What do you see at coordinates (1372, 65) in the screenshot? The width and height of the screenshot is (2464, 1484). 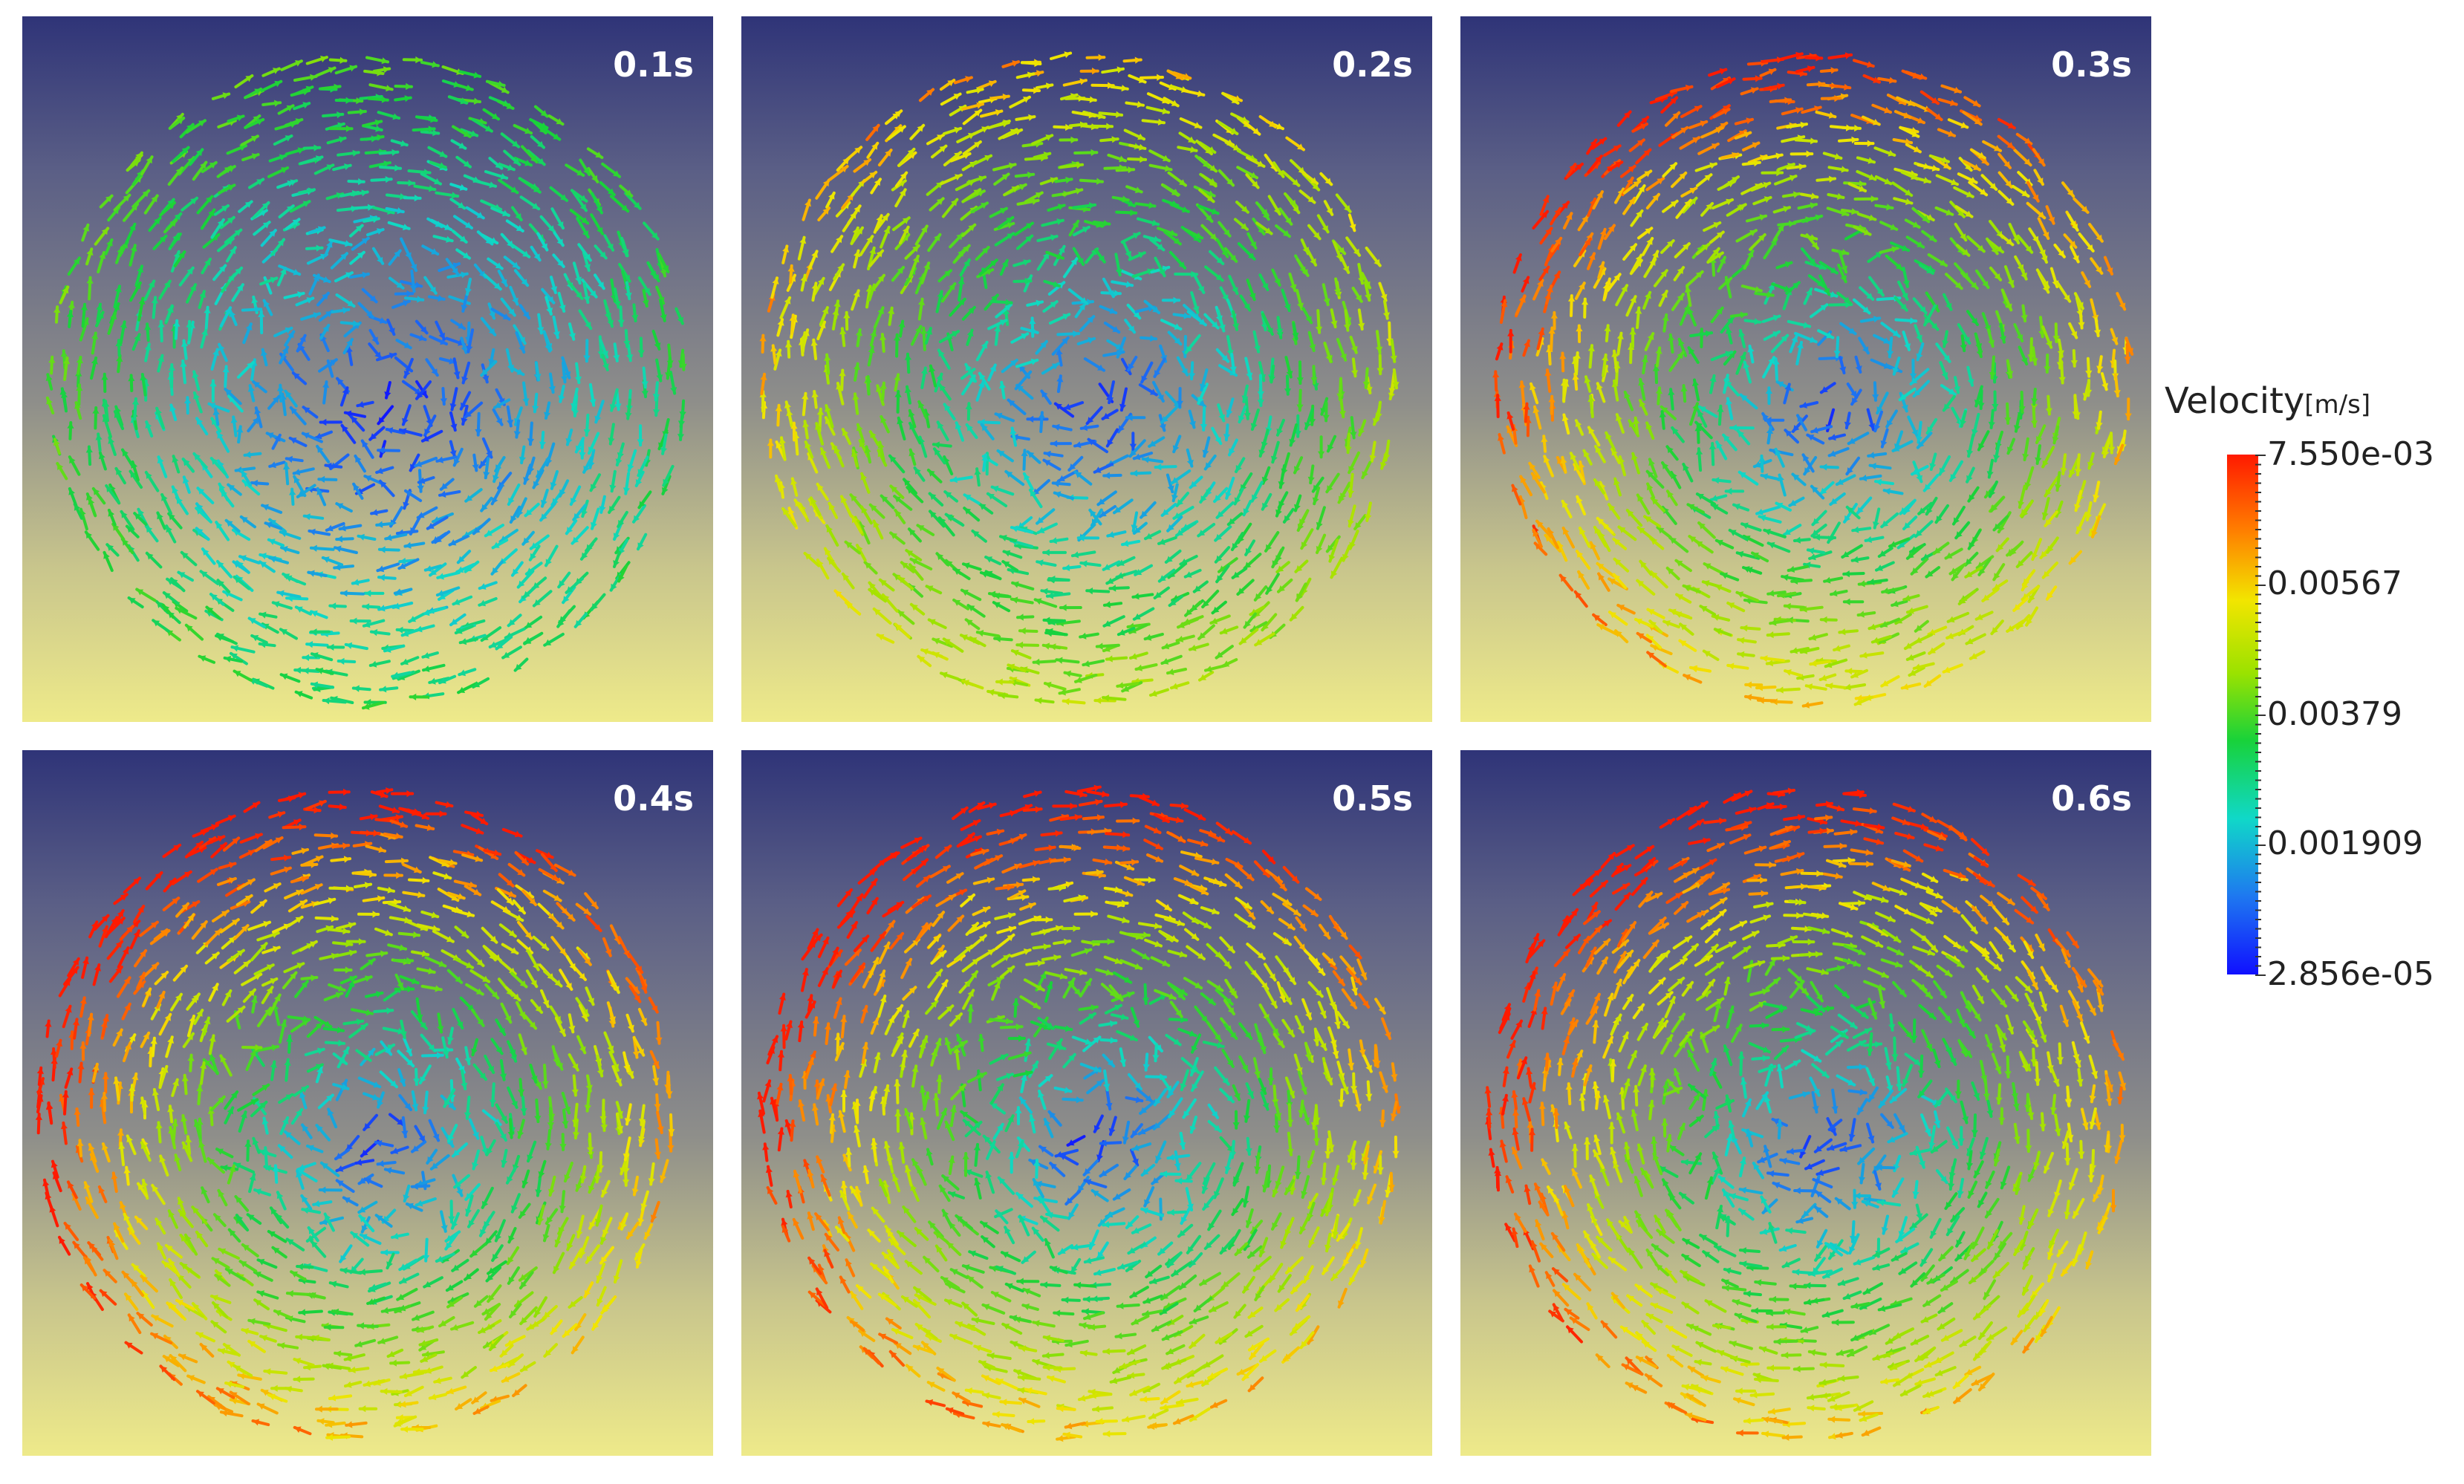 I see `time-label: 0.2s` at bounding box center [1372, 65].